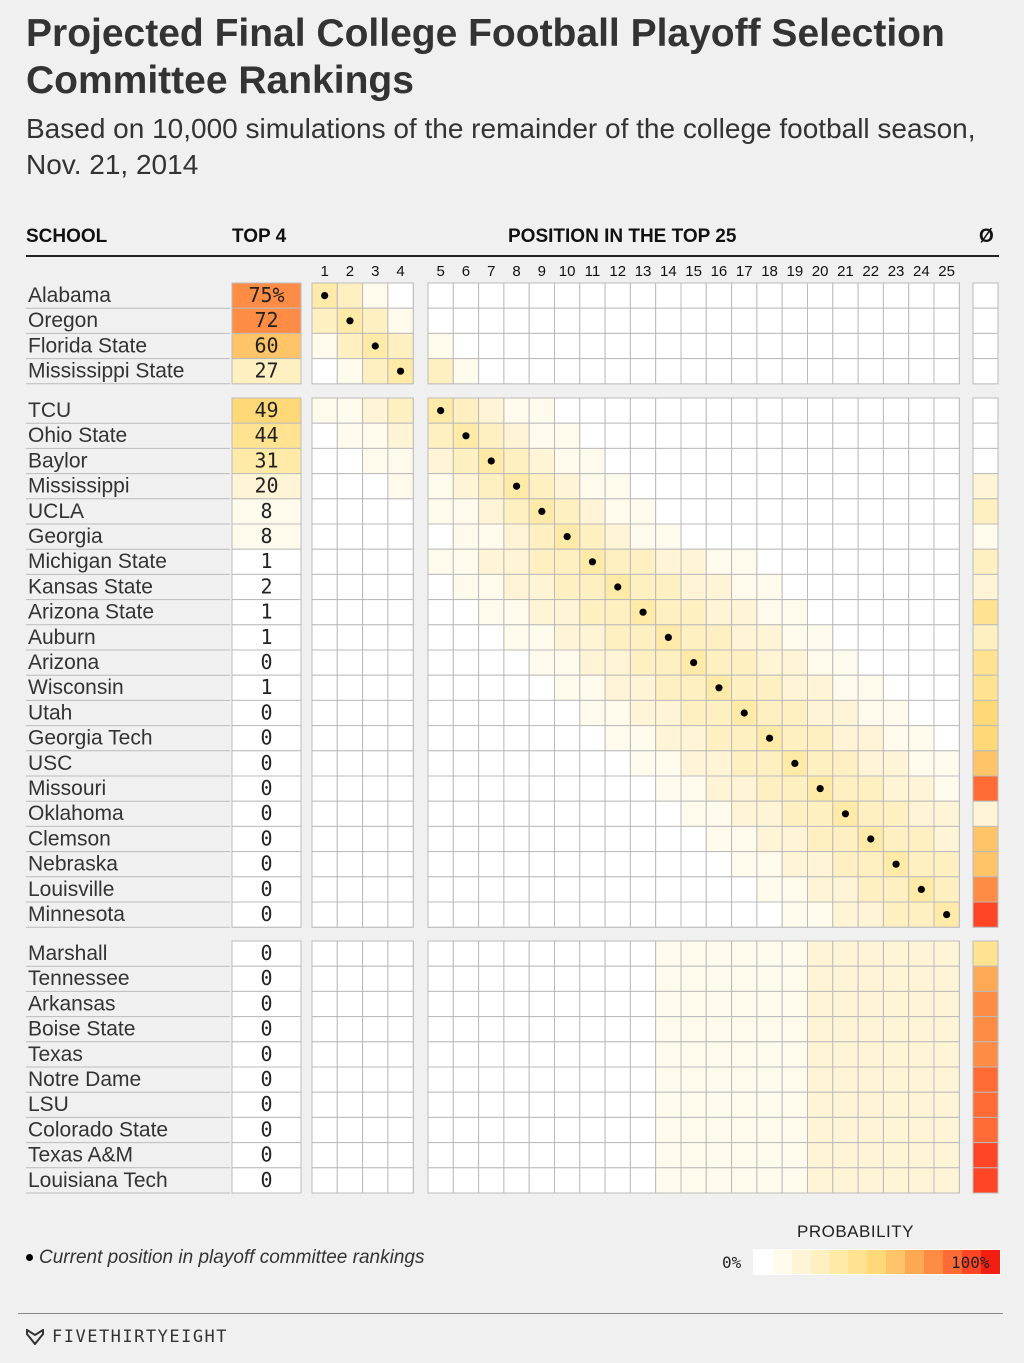 Image resolution: width=1024 pixels, height=1363 pixels. What do you see at coordinates (946, 271) in the screenshot?
I see `position-tick-label: 25` at bounding box center [946, 271].